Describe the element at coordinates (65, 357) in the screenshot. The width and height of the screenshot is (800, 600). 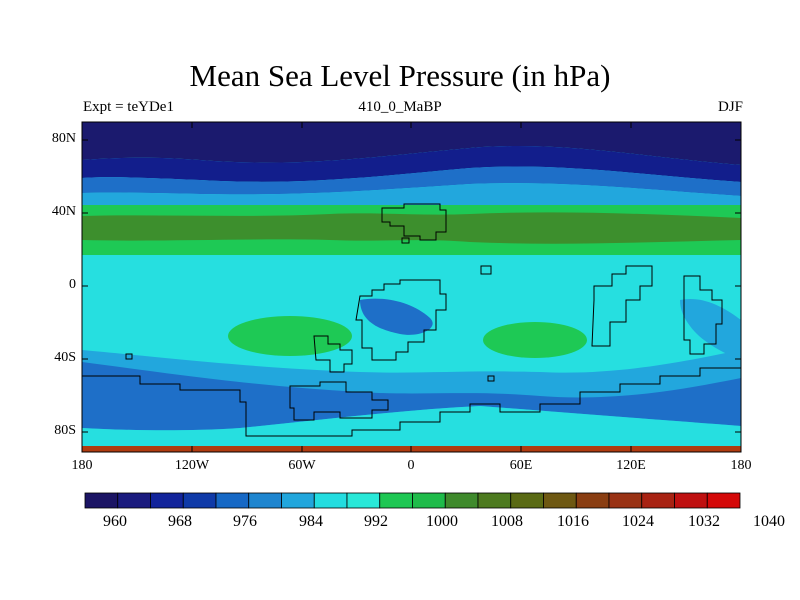
I see `y-tick-40s: 40S` at that location.